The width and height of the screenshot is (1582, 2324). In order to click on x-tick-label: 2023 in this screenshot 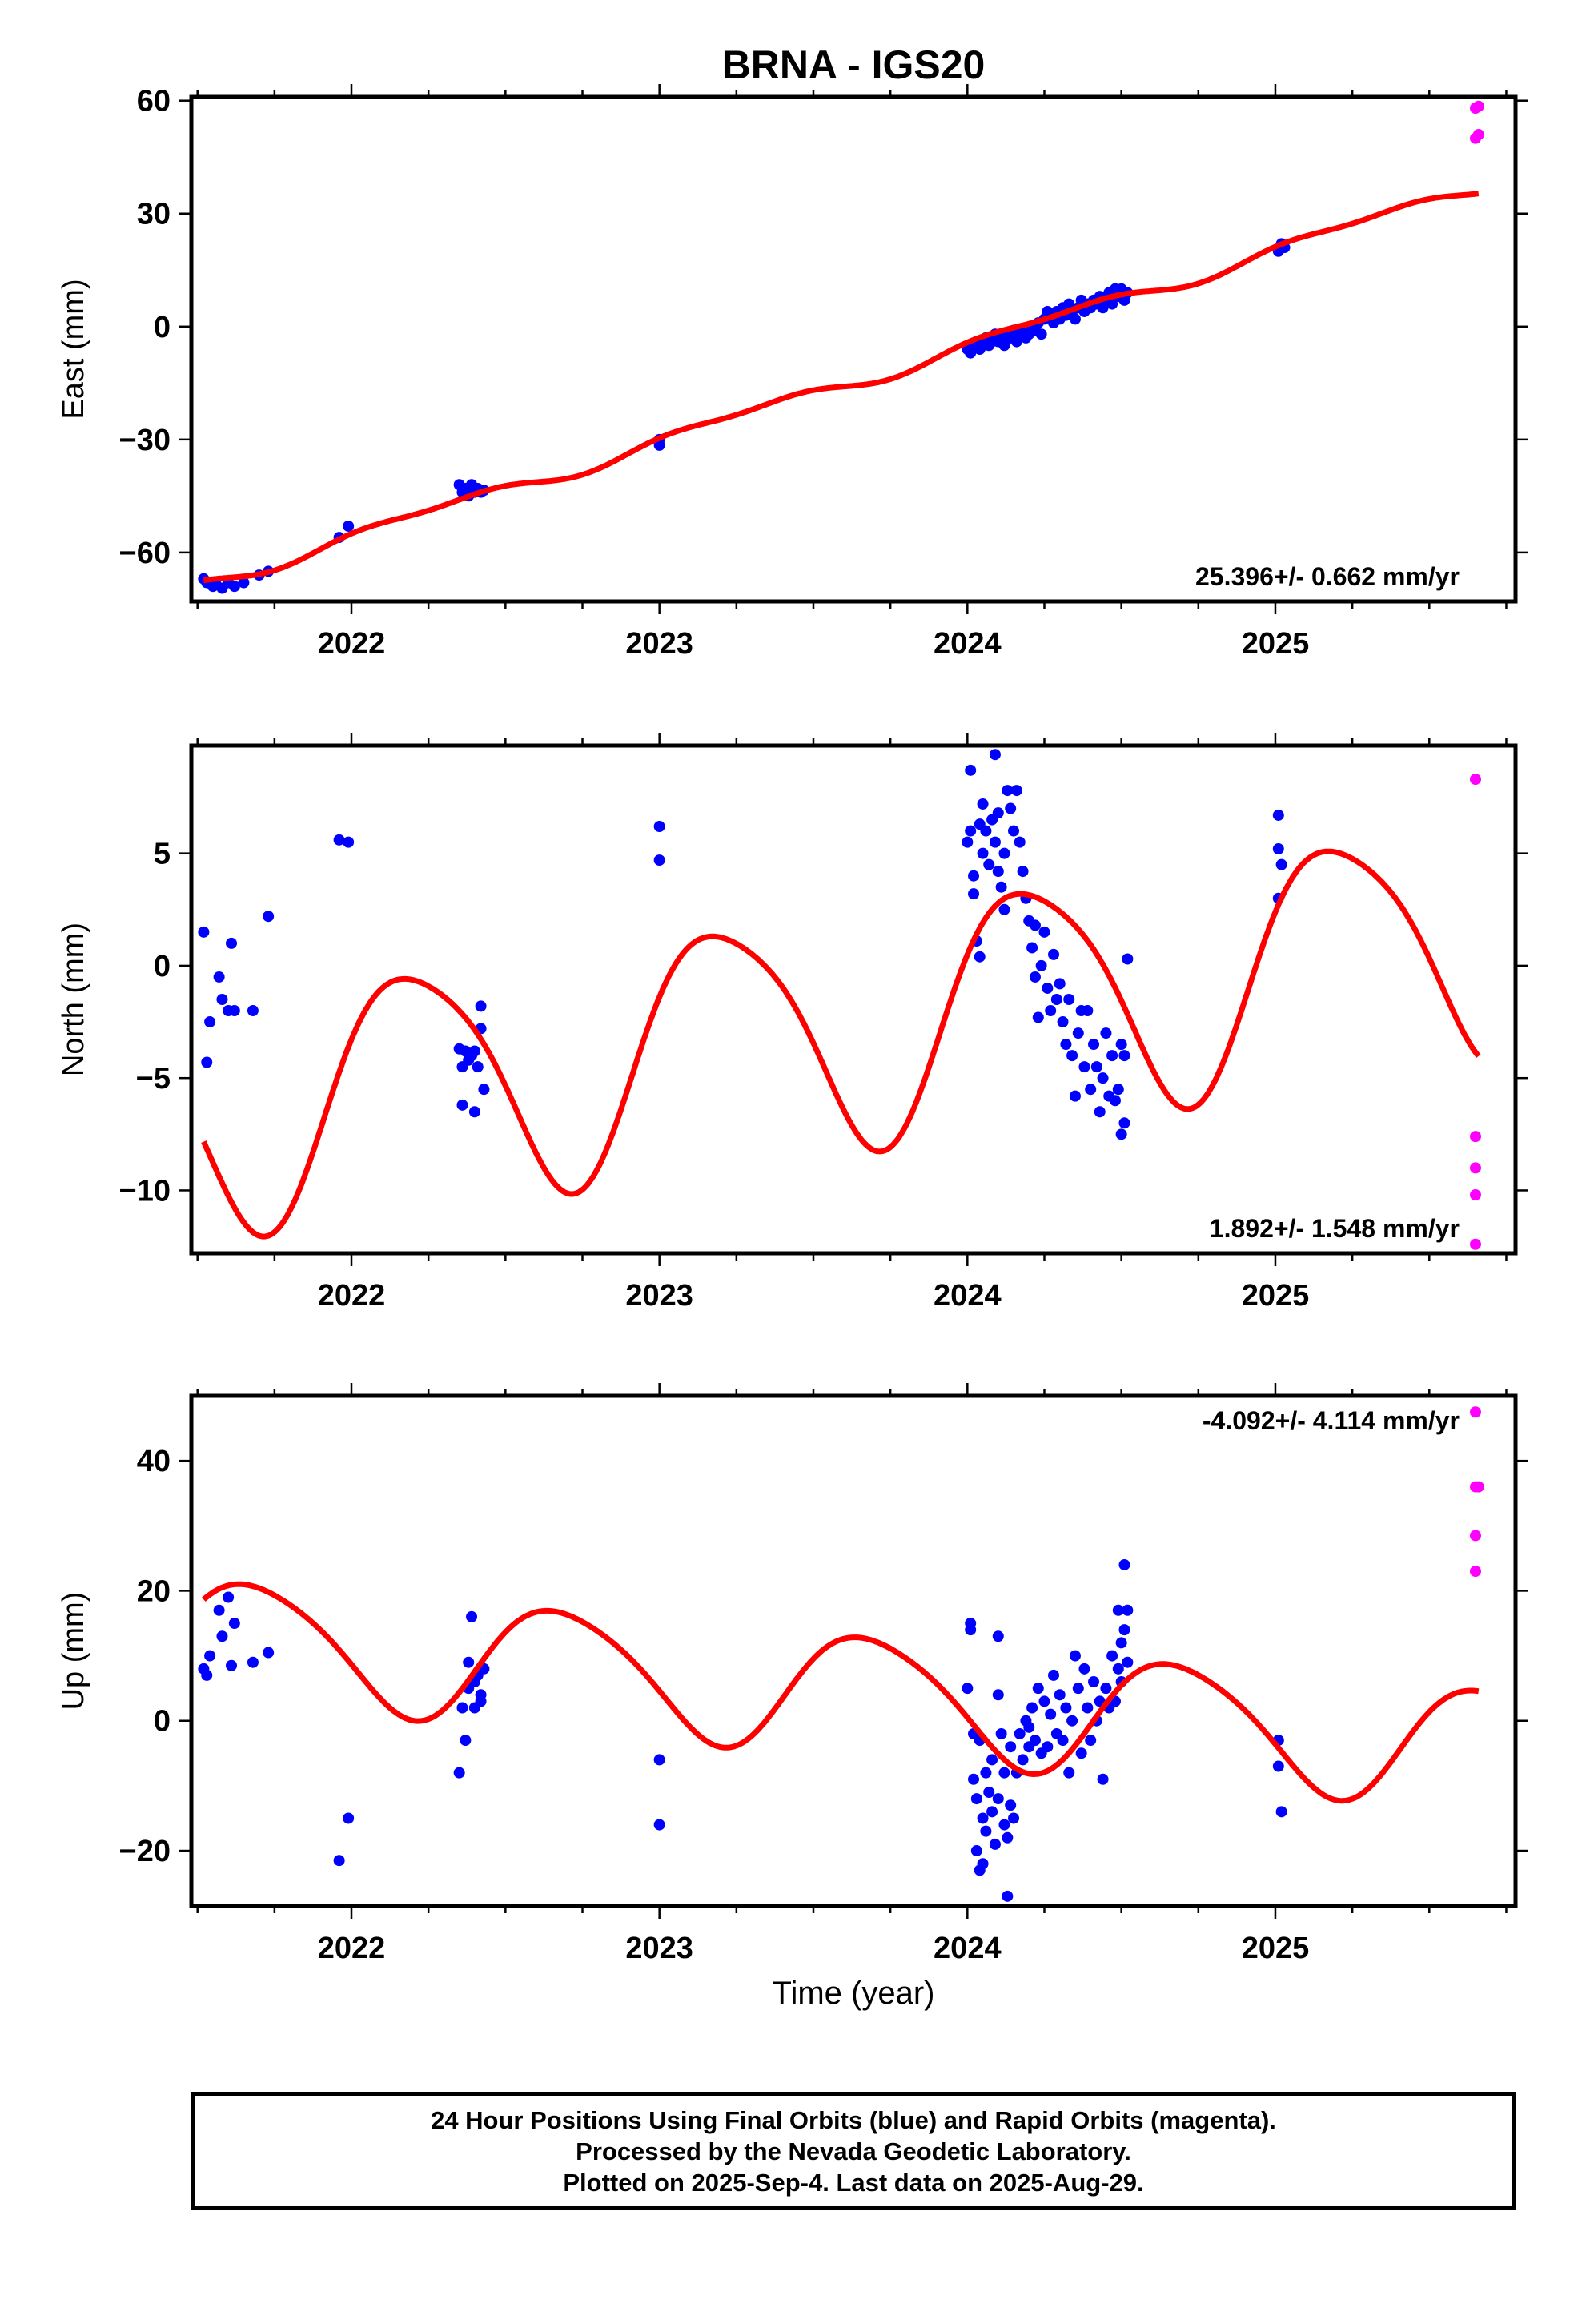, I will do `click(659, 1949)`.